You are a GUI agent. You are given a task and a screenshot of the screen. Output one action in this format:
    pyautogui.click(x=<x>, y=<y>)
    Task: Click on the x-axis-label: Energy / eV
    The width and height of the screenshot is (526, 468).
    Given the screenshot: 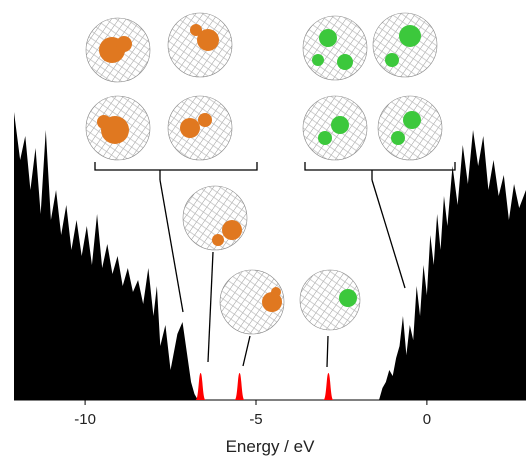 What is the action you would take?
    pyautogui.click(x=270, y=446)
    